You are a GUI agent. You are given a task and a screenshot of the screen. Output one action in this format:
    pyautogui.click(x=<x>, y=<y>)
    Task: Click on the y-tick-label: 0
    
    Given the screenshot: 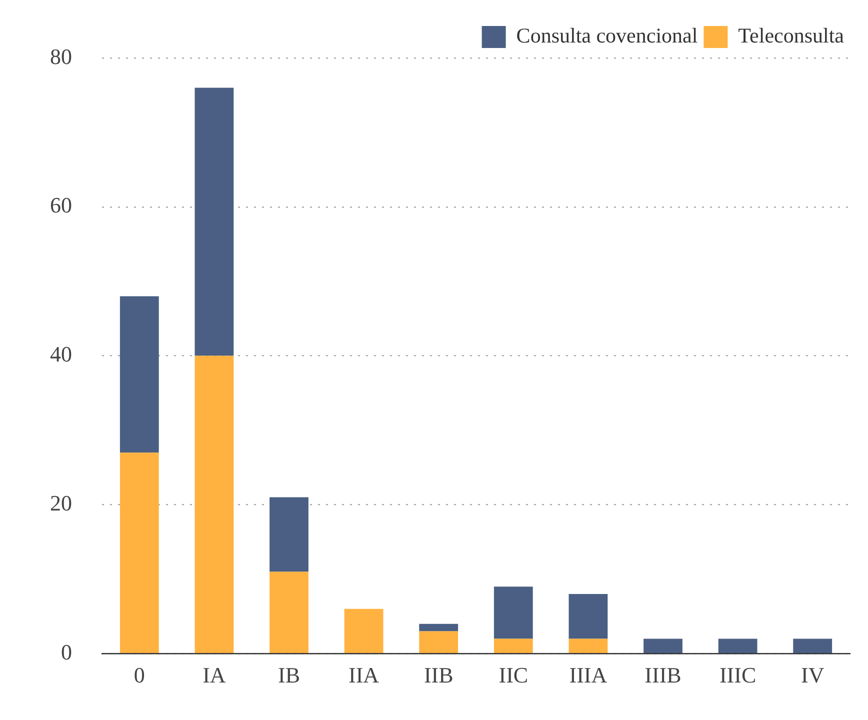 What is the action you would take?
    pyautogui.click(x=66, y=651)
    